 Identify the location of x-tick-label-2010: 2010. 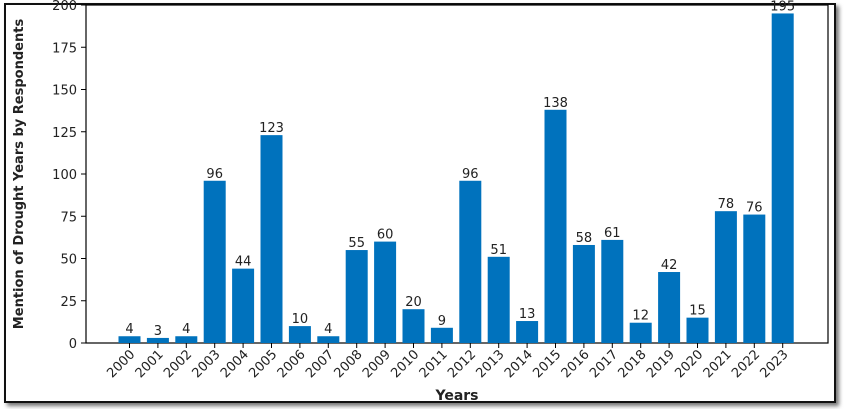
(405, 364).